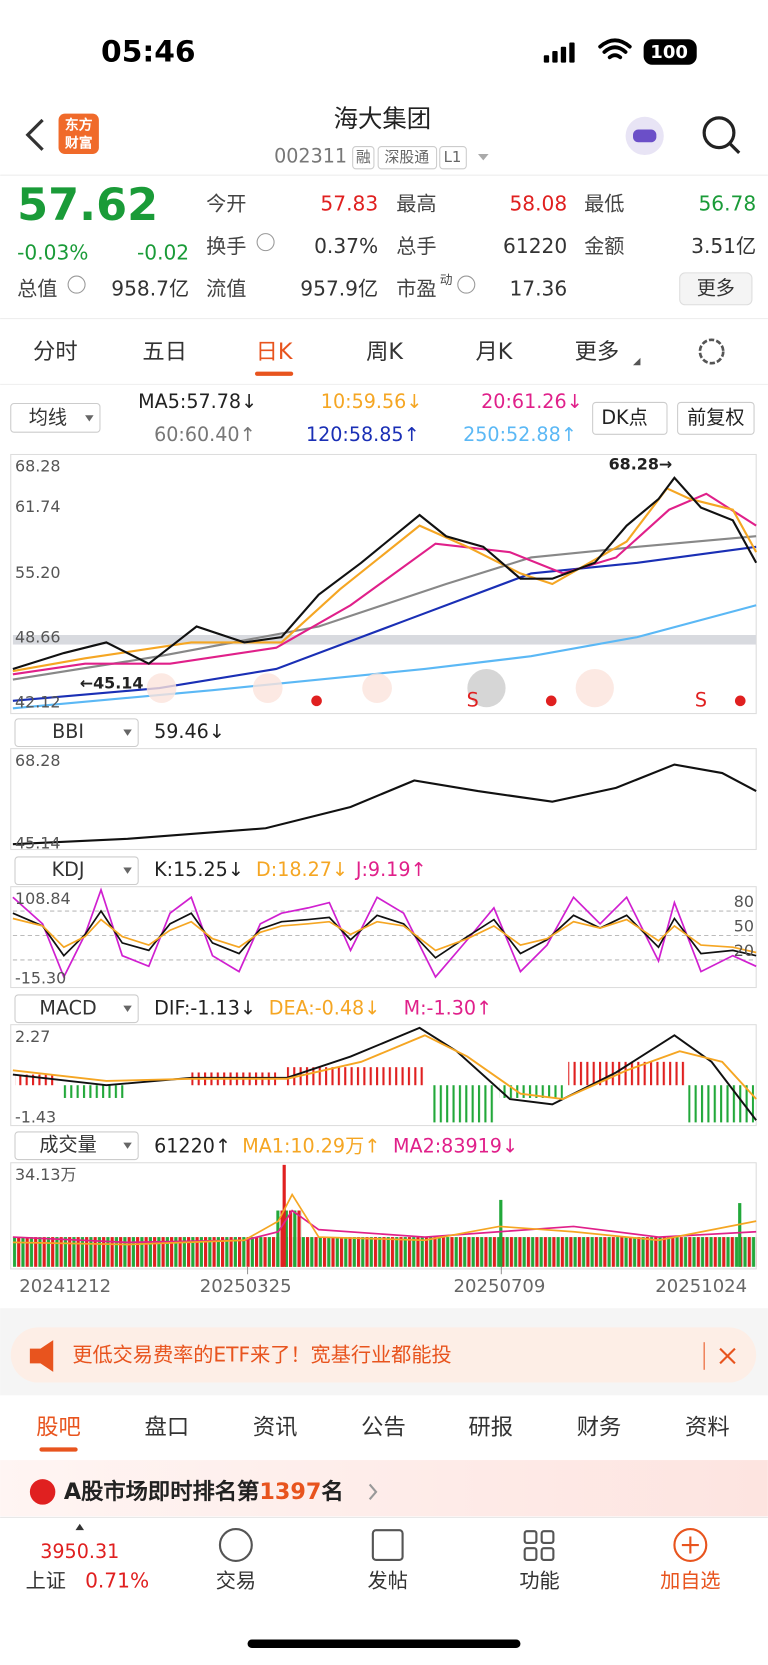 This screenshot has width=768, height=1665. What do you see at coordinates (641, 464) in the screenshot?
I see `high-annotation: 68.28→` at bounding box center [641, 464].